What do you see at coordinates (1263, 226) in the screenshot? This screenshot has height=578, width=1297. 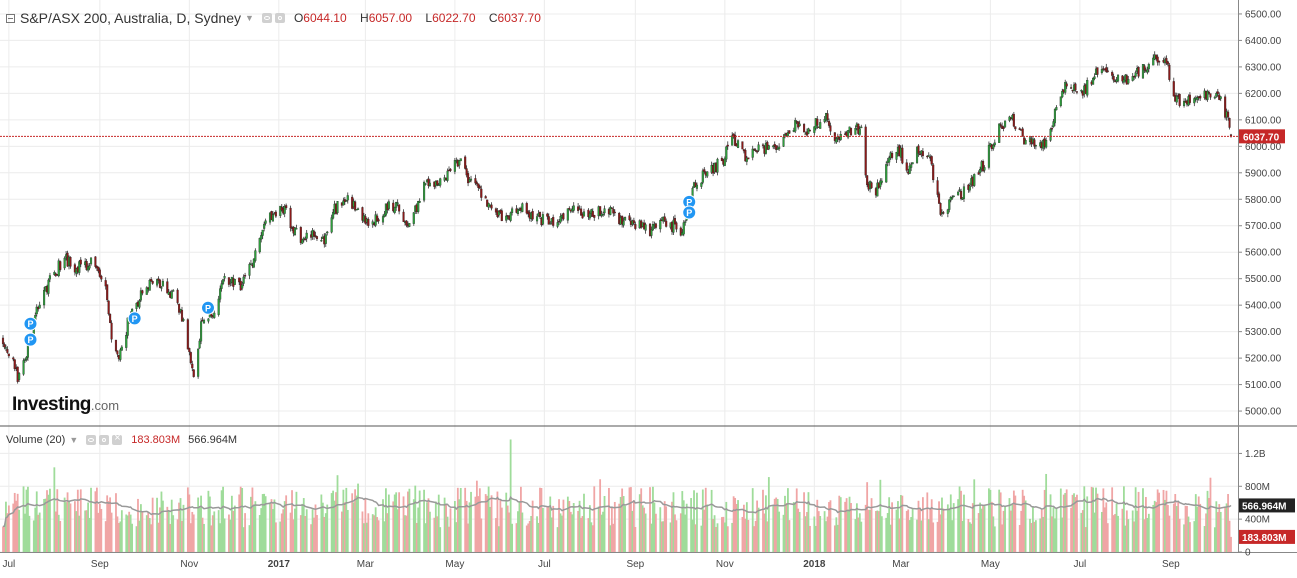 I see `price-tick-label: 5700.00` at bounding box center [1263, 226].